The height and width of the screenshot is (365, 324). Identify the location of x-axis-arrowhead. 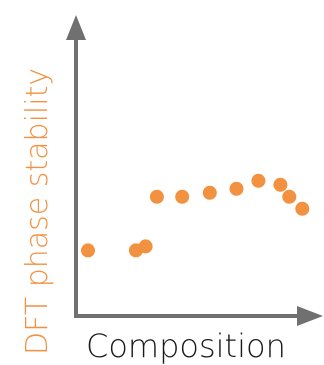
(310, 316).